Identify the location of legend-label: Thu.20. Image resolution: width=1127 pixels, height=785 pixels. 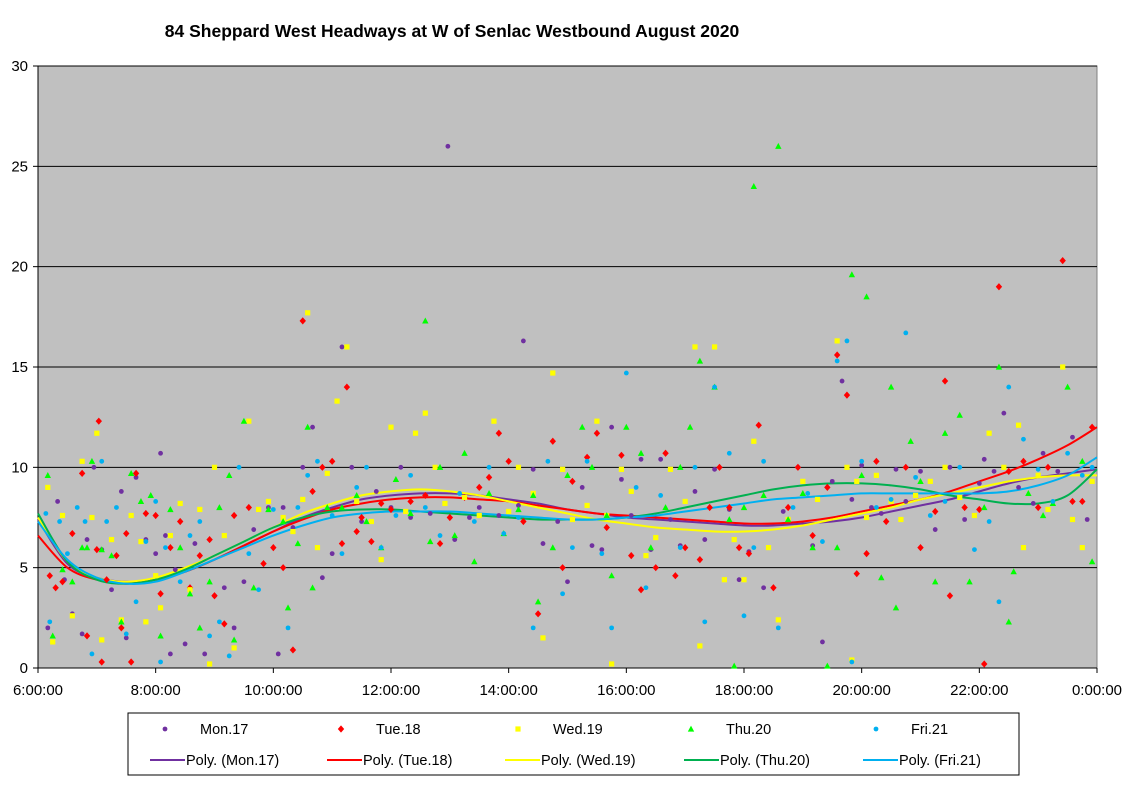
(748, 730).